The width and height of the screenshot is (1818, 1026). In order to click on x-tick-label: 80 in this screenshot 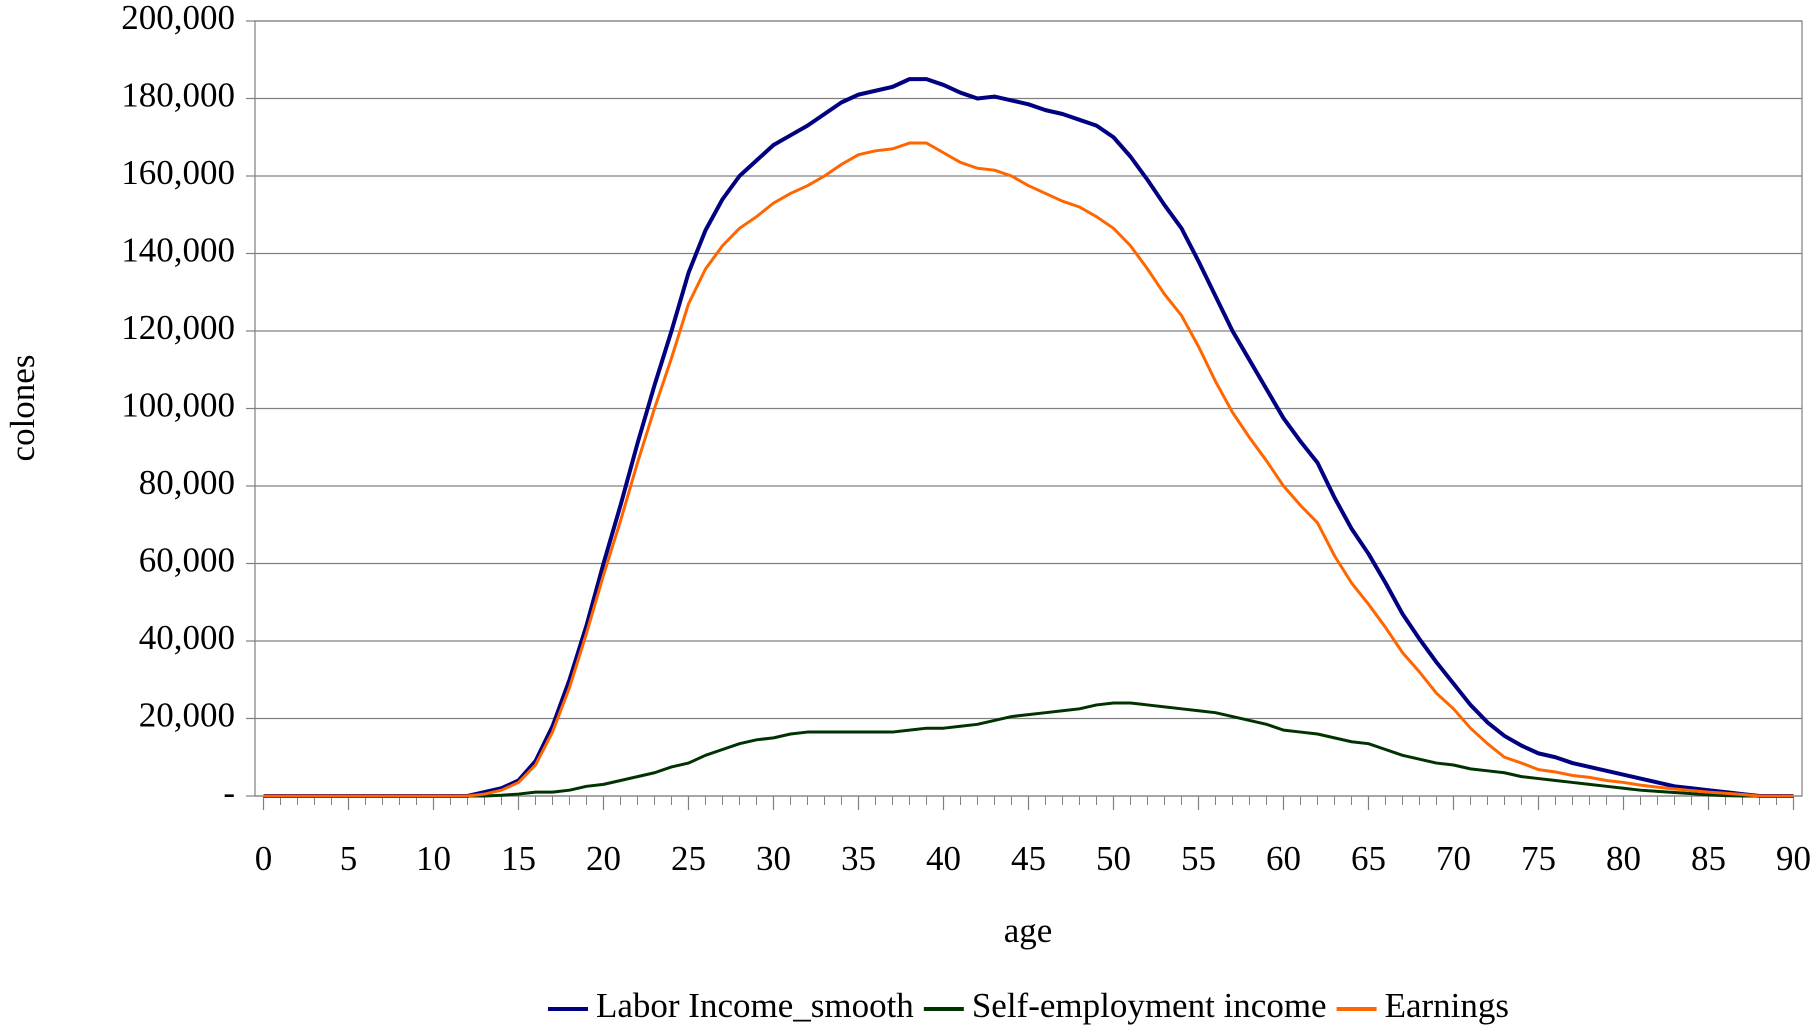, I will do `click(1623, 858)`.